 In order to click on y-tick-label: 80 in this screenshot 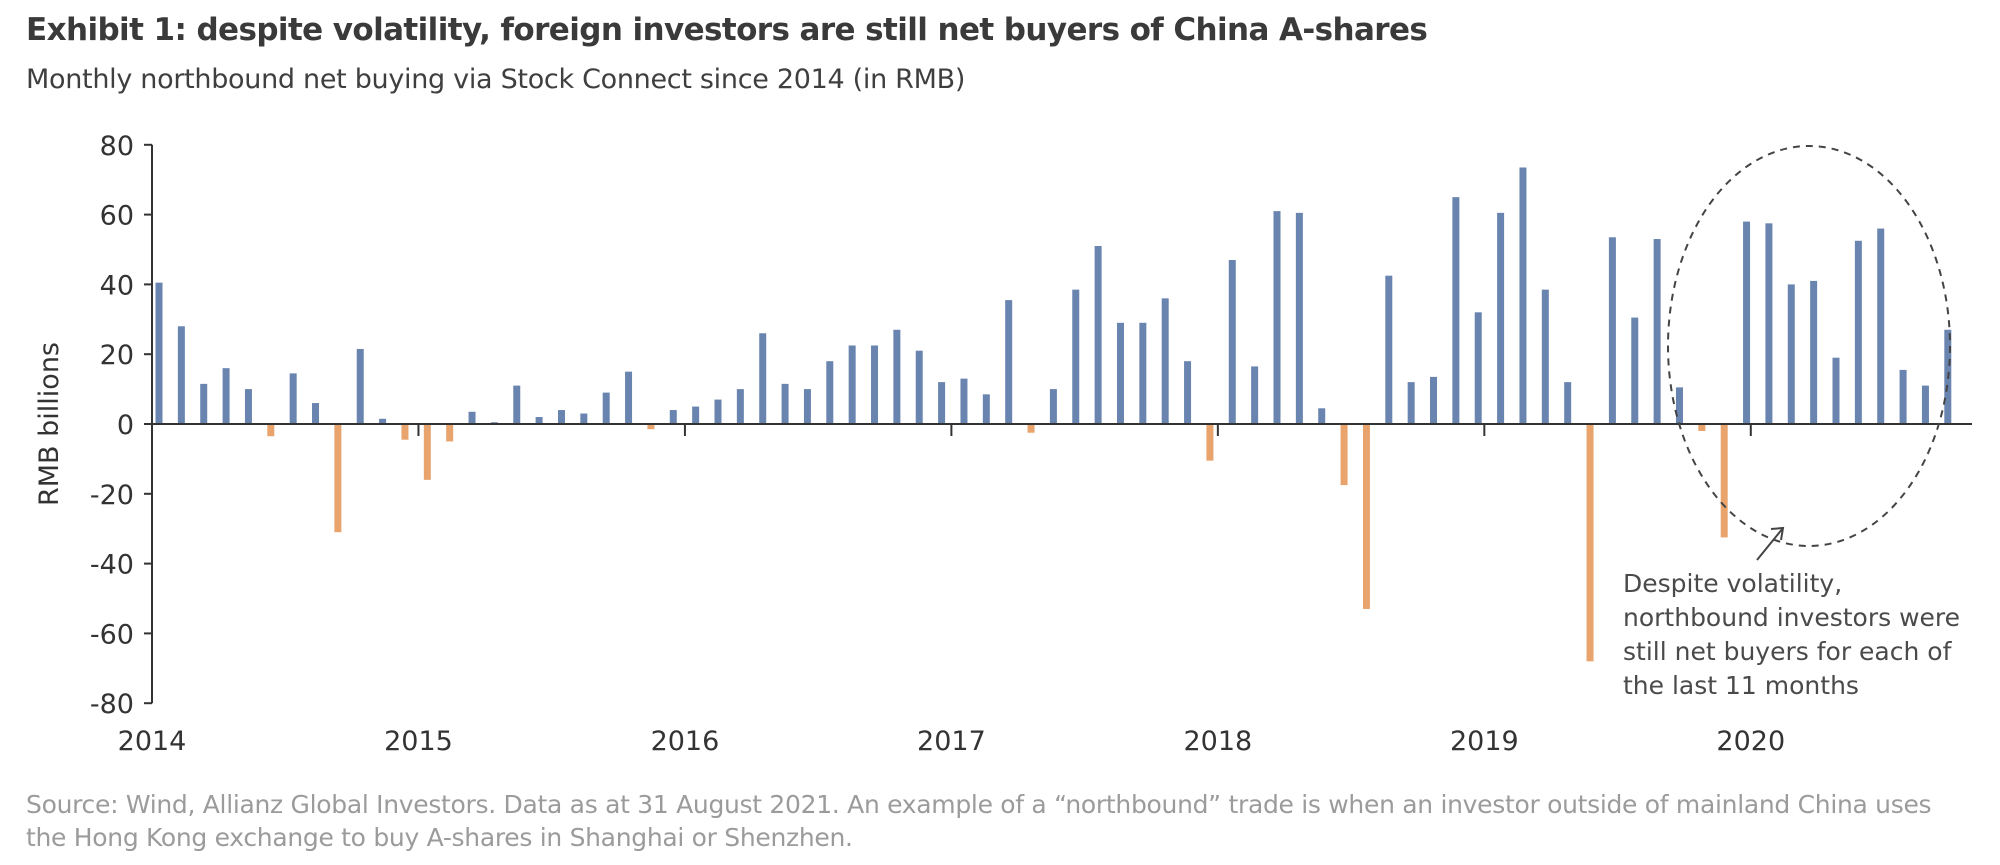, I will do `click(117, 146)`.